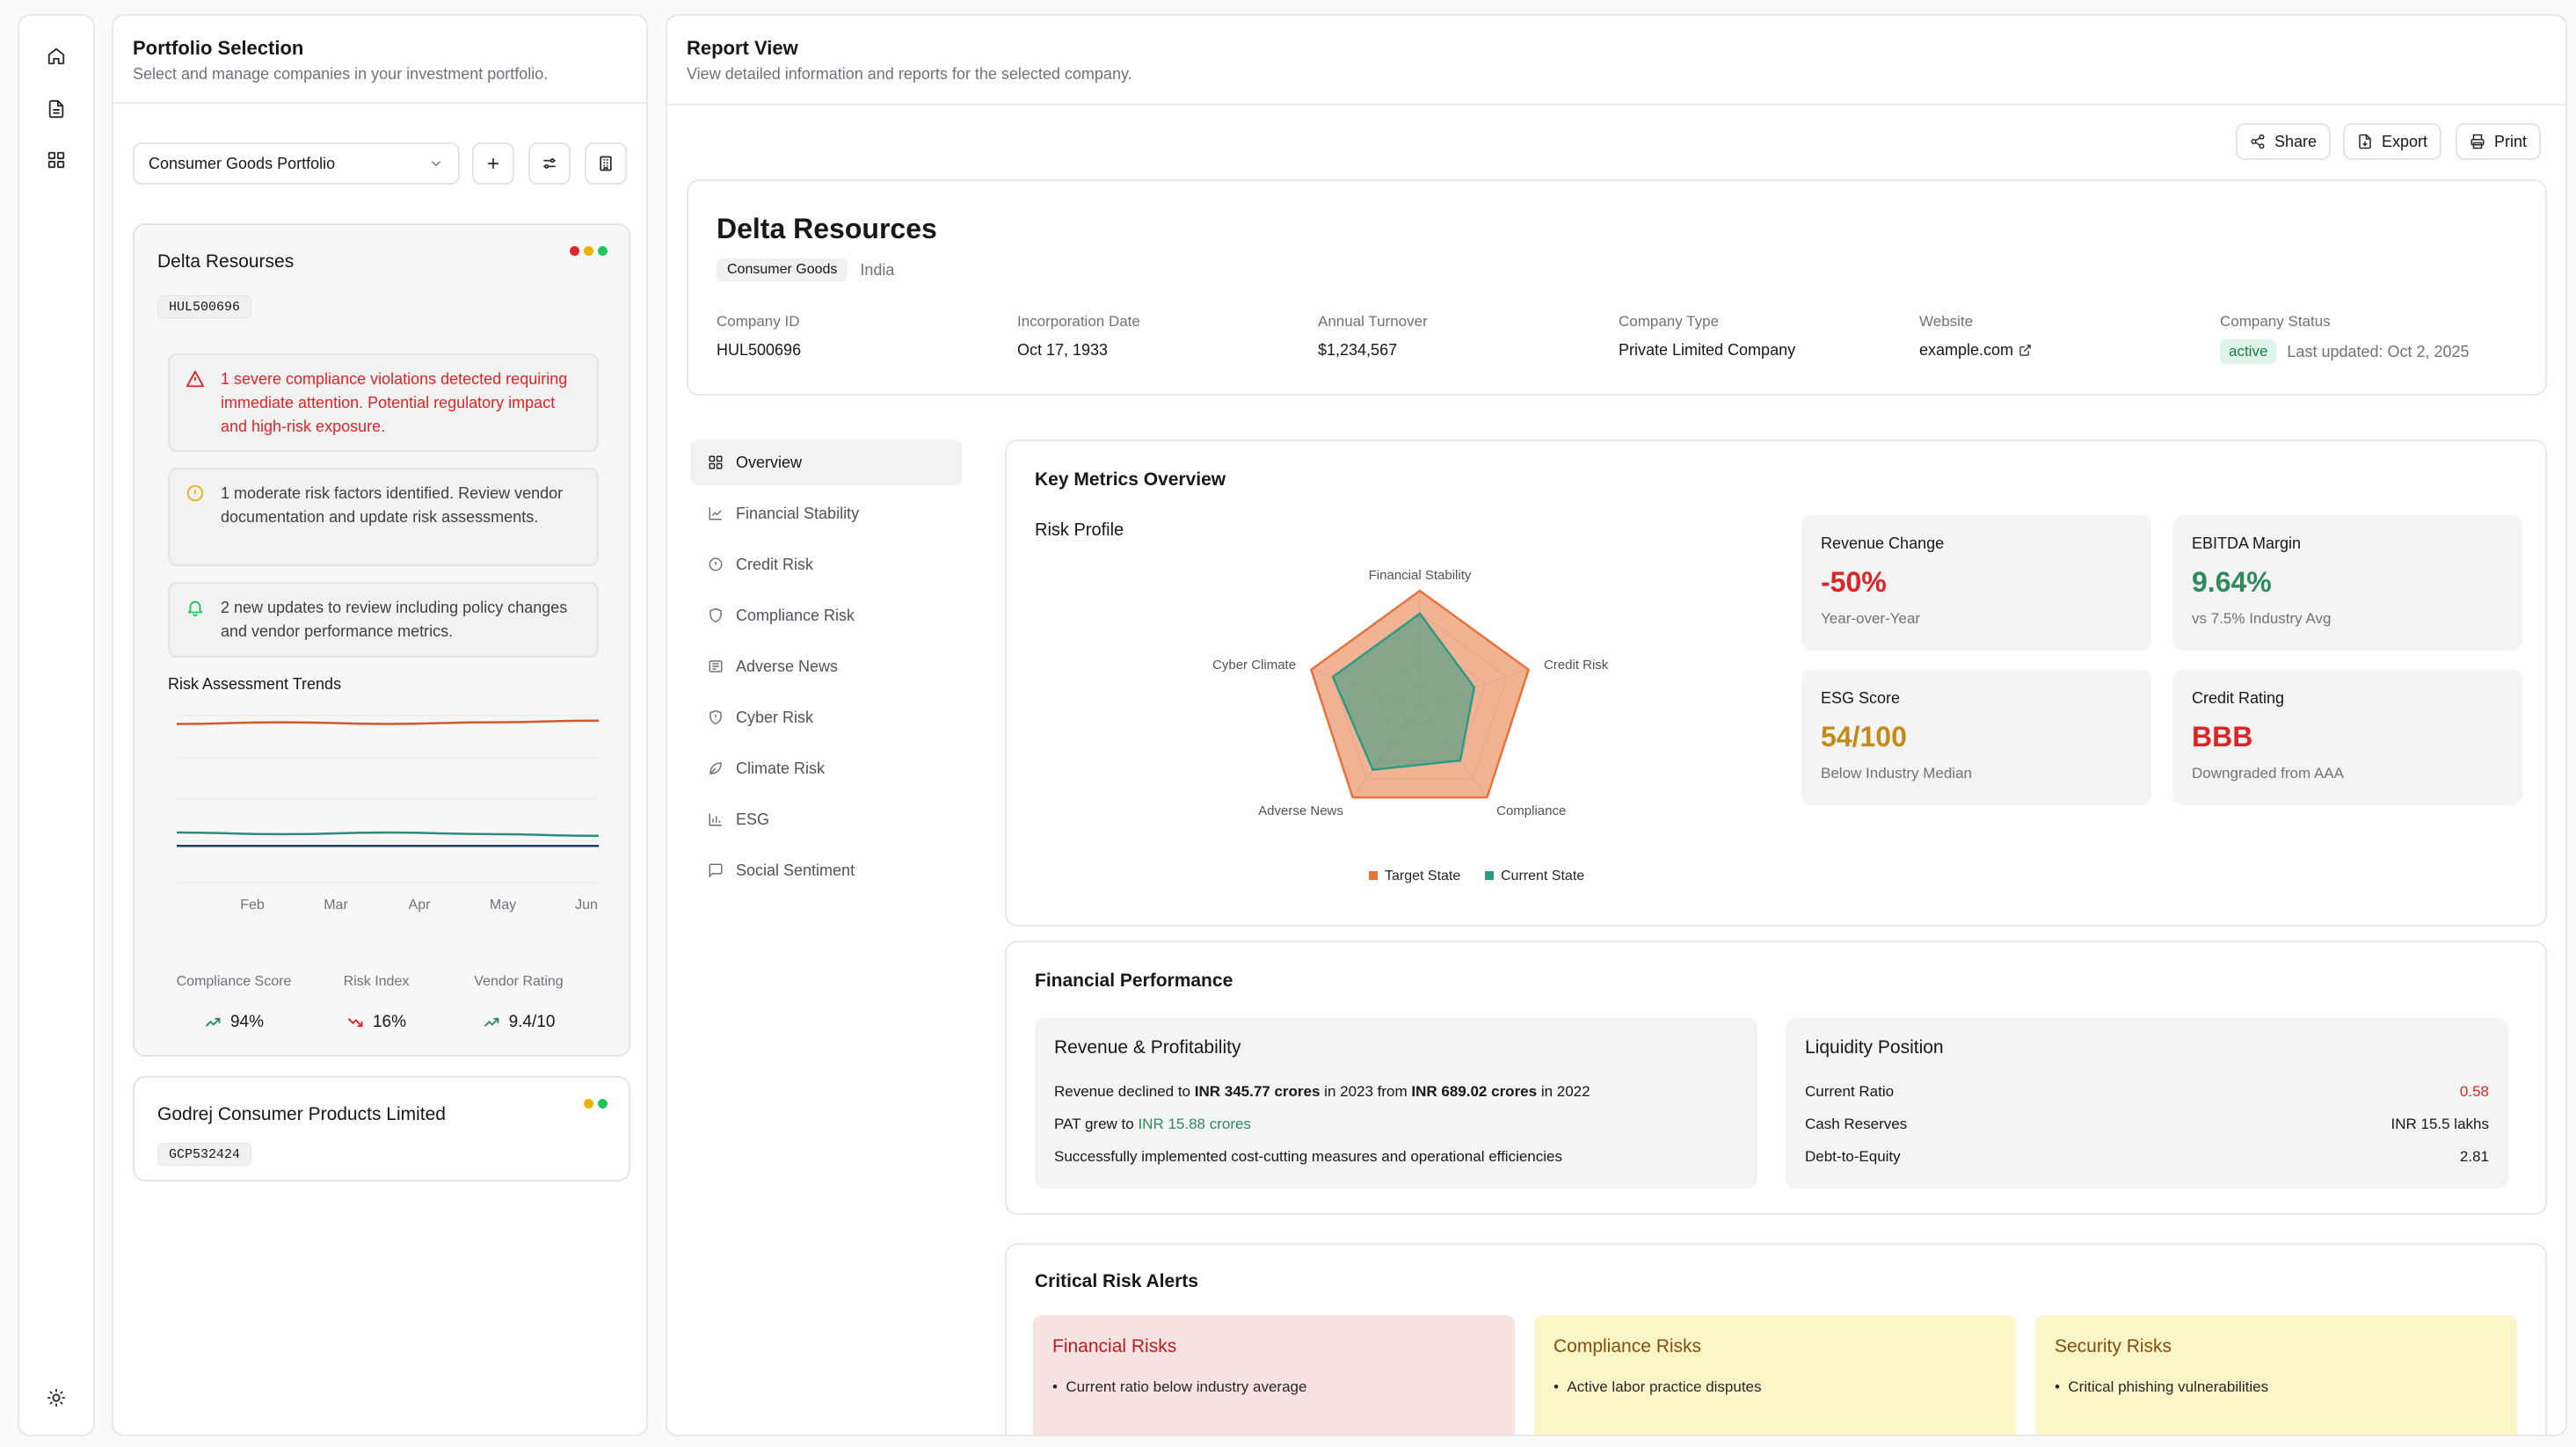  What do you see at coordinates (2499, 141) in the screenshot?
I see `print-button: Print` at bounding box center [2499, 141].